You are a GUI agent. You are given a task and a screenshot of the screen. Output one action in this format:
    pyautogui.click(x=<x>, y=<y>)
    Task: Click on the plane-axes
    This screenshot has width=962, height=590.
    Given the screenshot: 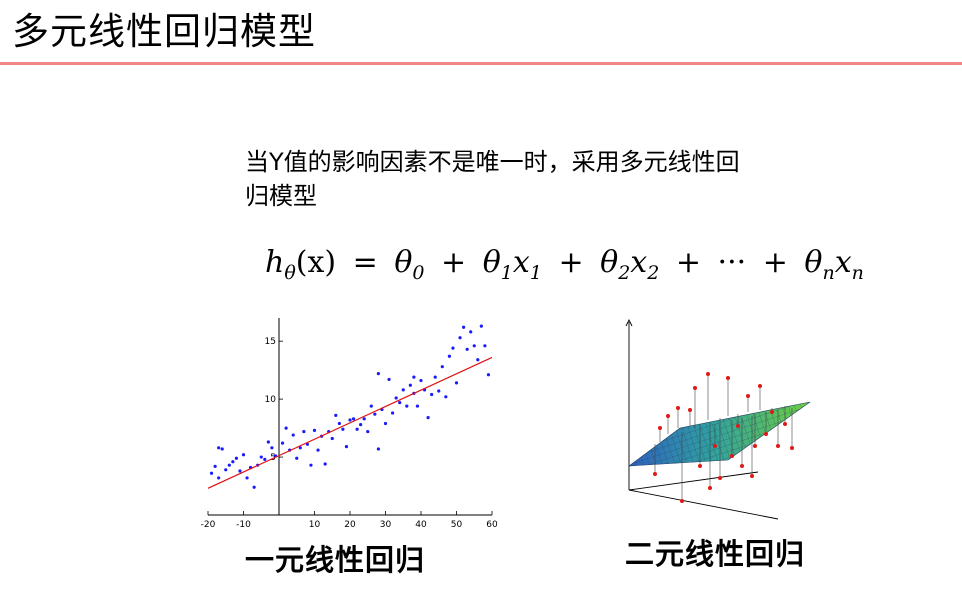 What is the action you would take?
    pyautogui.click(x=702, y=419)
    